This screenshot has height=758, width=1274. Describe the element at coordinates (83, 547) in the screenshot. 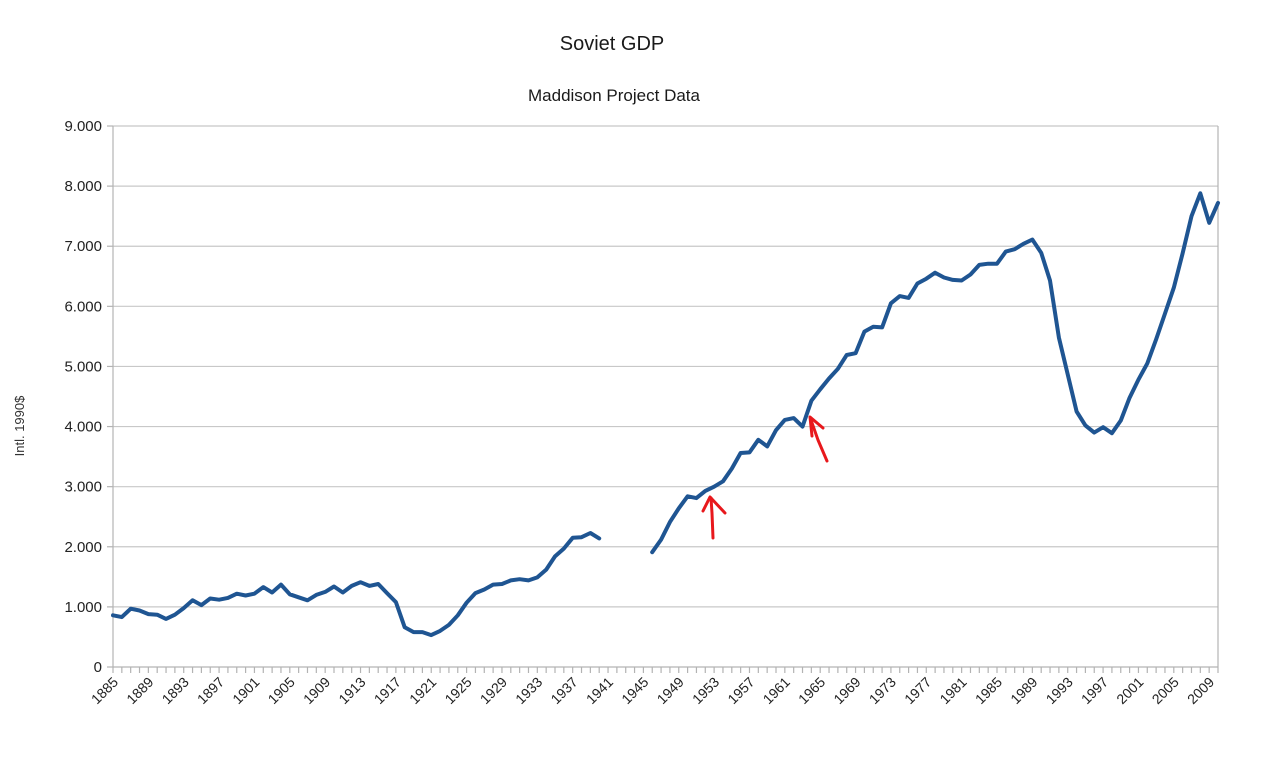

I see `y-tick-label: 2.000` at that location.